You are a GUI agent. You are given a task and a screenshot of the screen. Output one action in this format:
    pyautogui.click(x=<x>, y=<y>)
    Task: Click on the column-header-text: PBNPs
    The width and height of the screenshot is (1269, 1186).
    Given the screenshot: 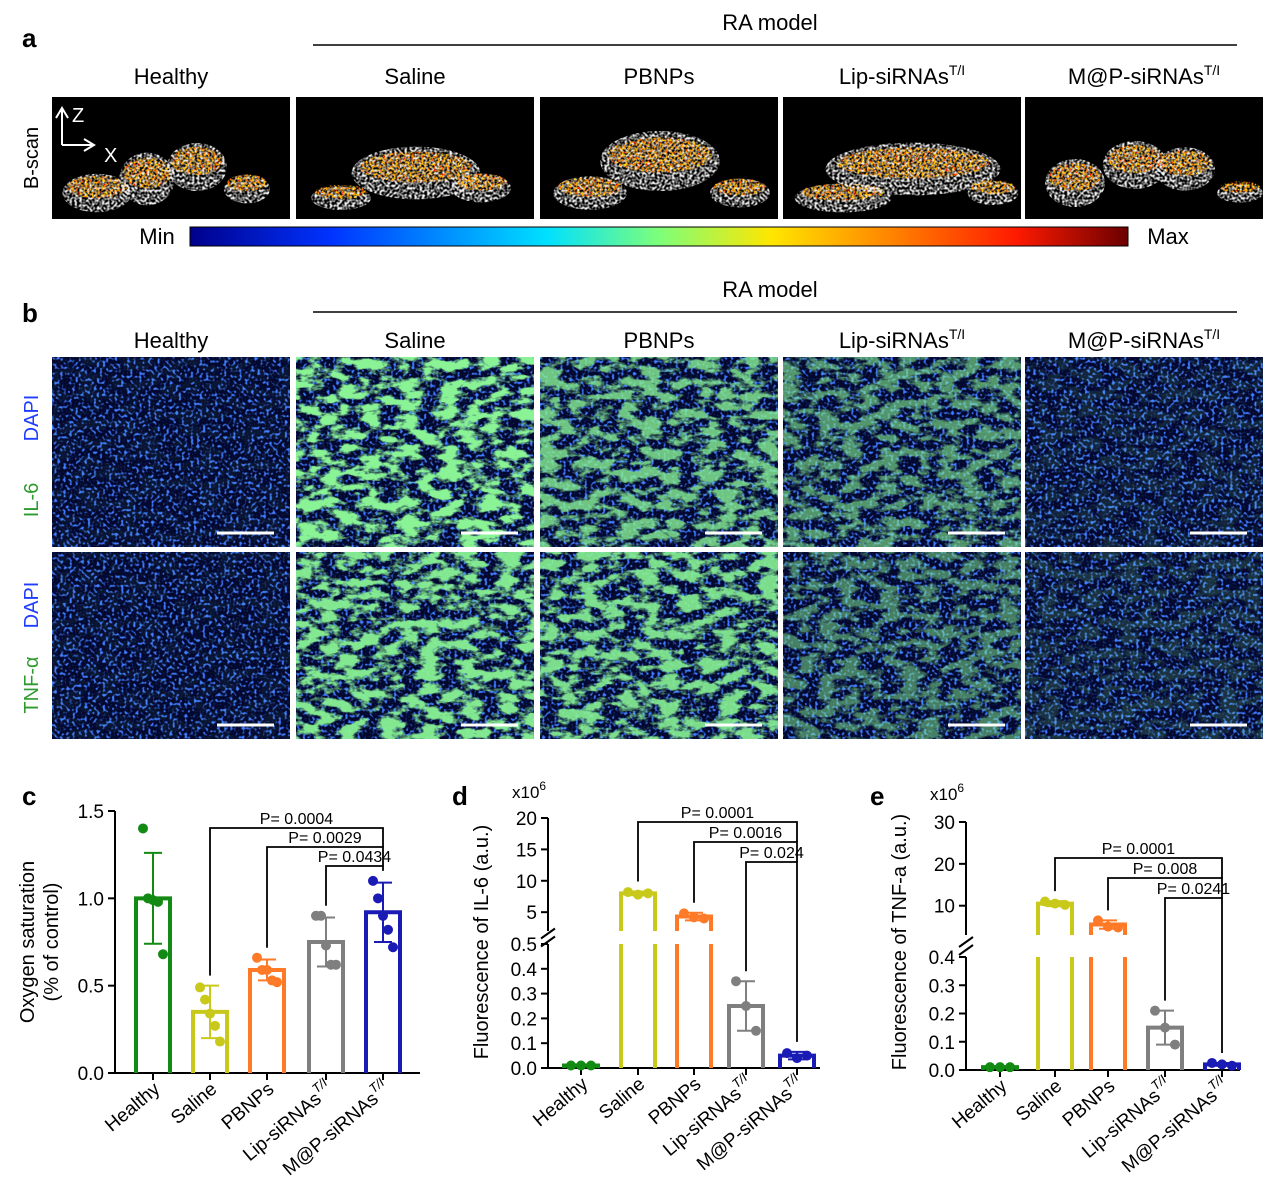 What is the action you would take?
    pyautogui.click(x=659, y=76)
    